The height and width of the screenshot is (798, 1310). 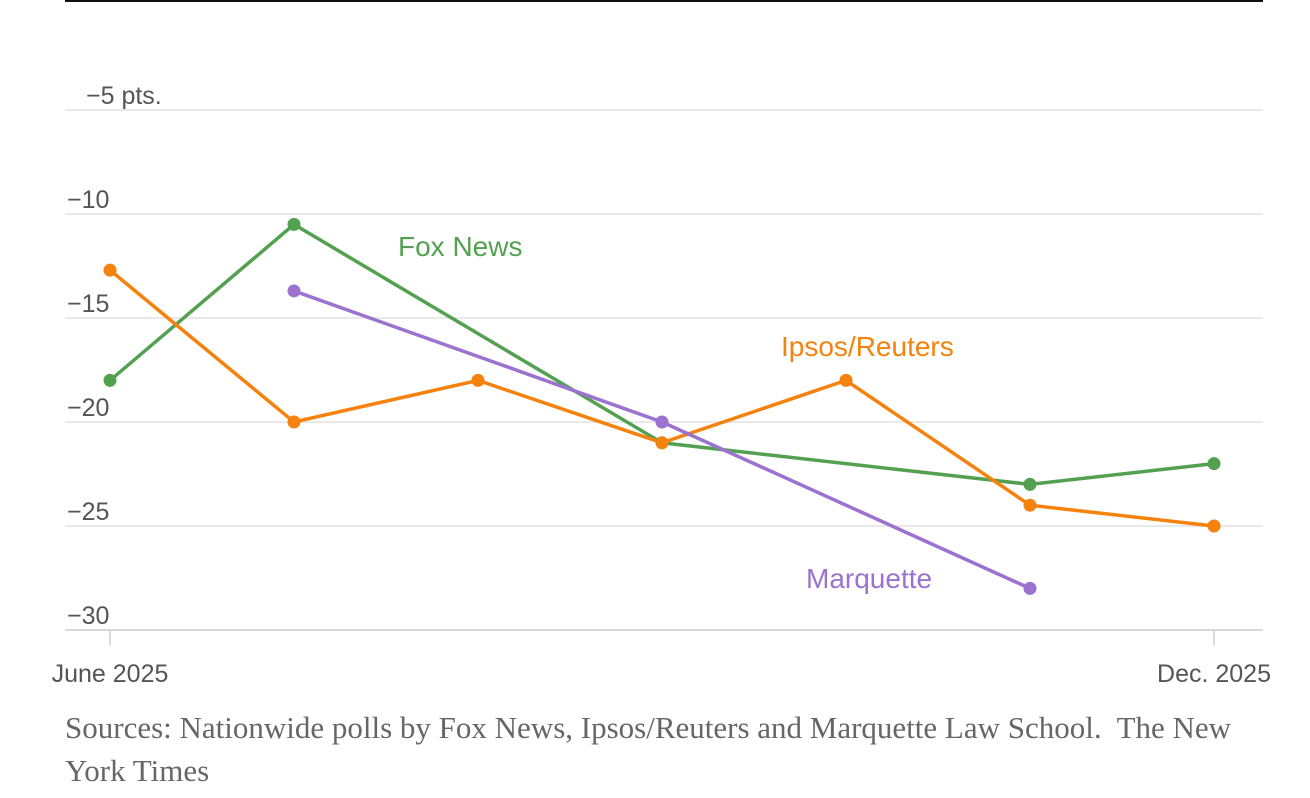 What do you see at coordinates (869, 578) in the screenshot?
I see `series-label: Marquette` at bounding box center [869, 578].